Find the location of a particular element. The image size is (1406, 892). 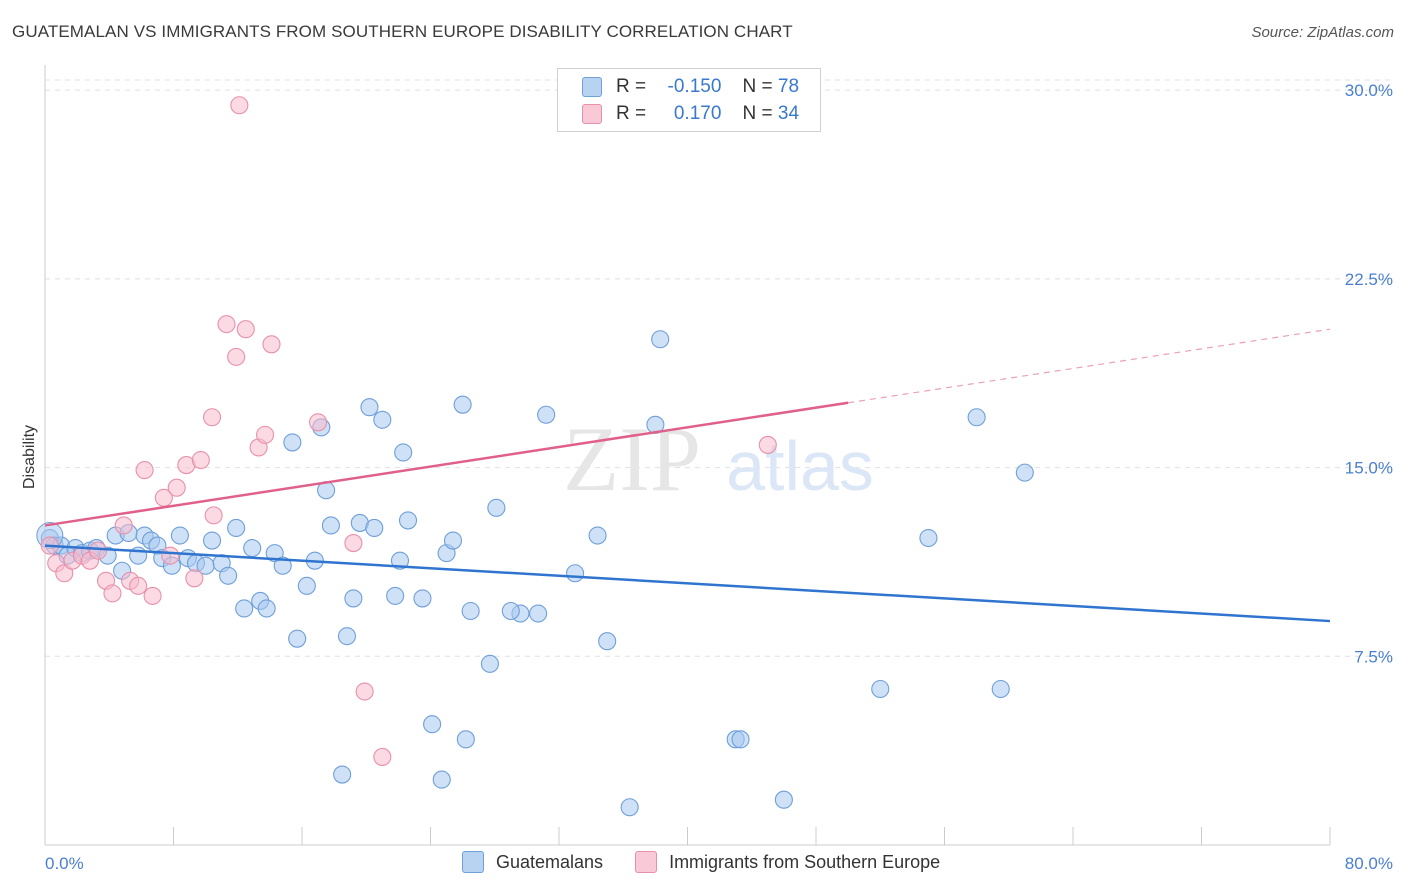

watermark-atlas: atlas is located at coordinates (800, 466).